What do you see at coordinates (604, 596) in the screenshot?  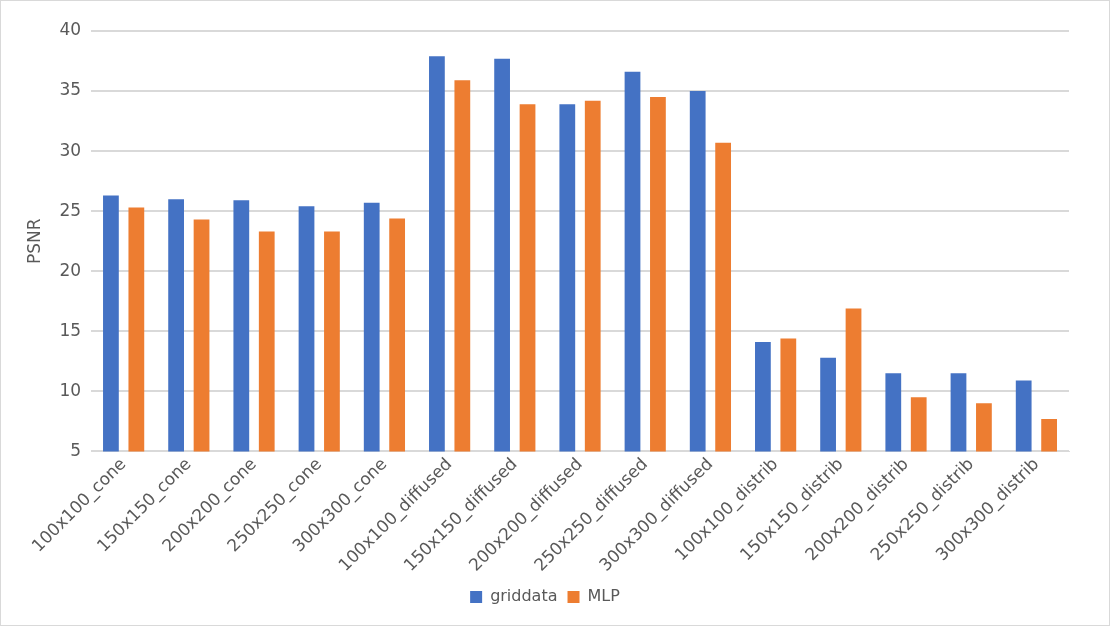 I see `legend-label: MLP` at bounding box center [604, 596].